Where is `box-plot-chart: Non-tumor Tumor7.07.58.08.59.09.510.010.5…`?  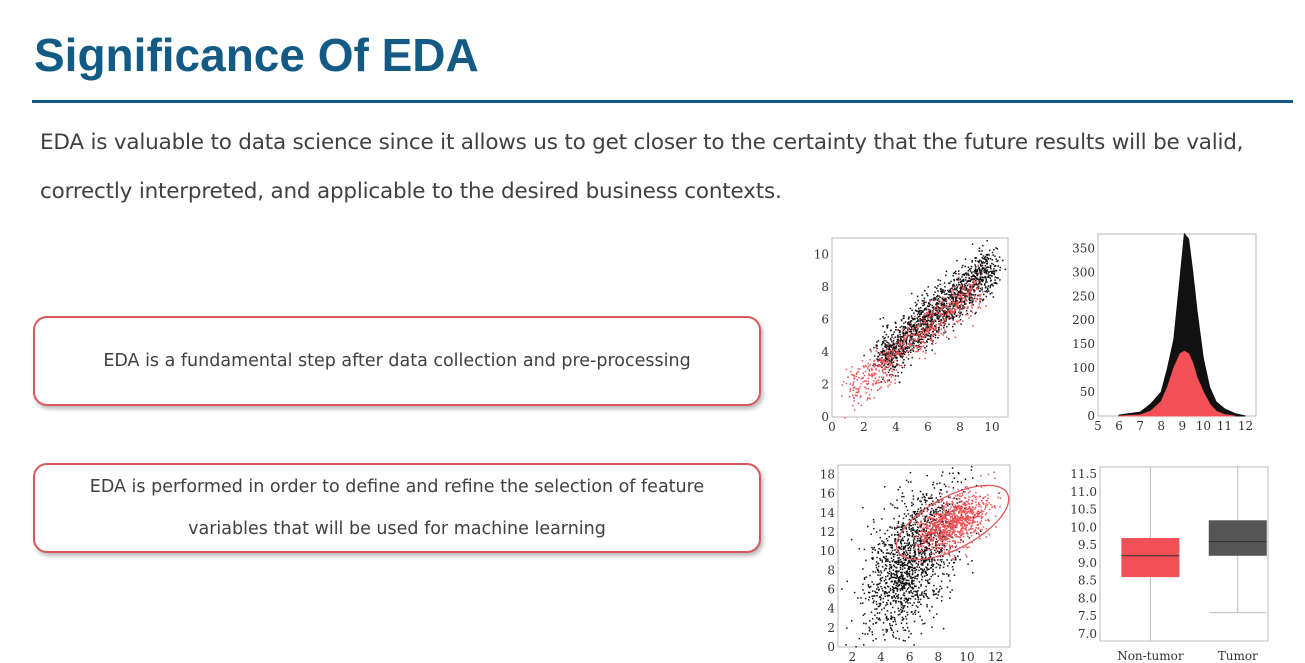
box-plot-chart: Non-tumor Tumor7.07.58.08.59.09.510.010.5… is located at coordinates (1169, 564).